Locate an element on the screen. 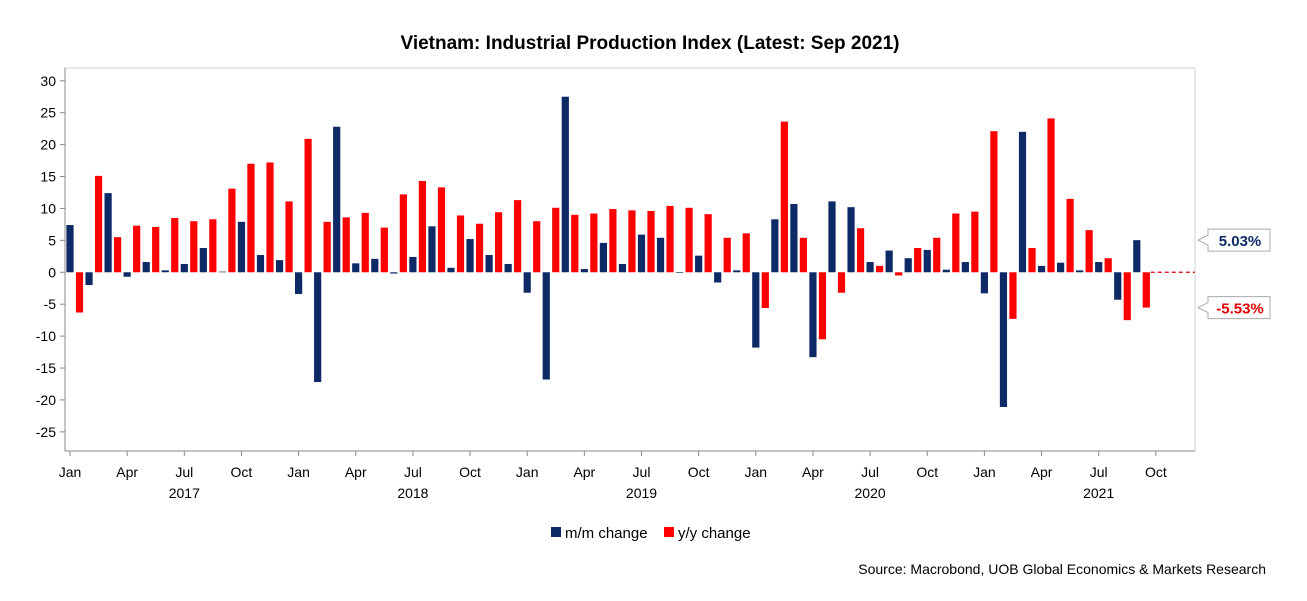 Image resolution: width=1307 pixels, height=601 pixels. y-tick-label: -15 is located at coordinates (46, 368).